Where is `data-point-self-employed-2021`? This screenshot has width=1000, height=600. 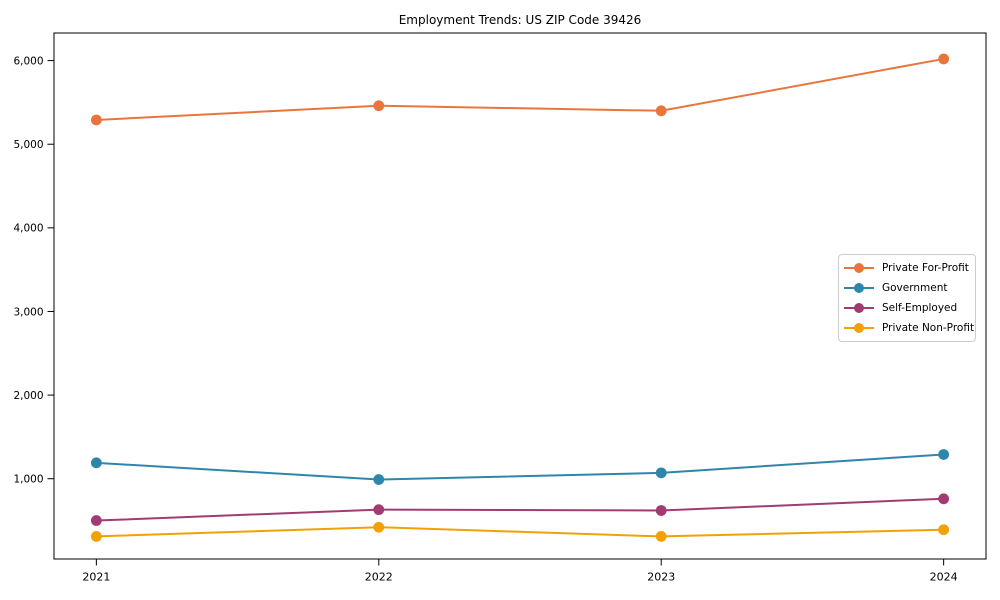 data-point-self-employed-2021 is located at coordinates (96, 520).